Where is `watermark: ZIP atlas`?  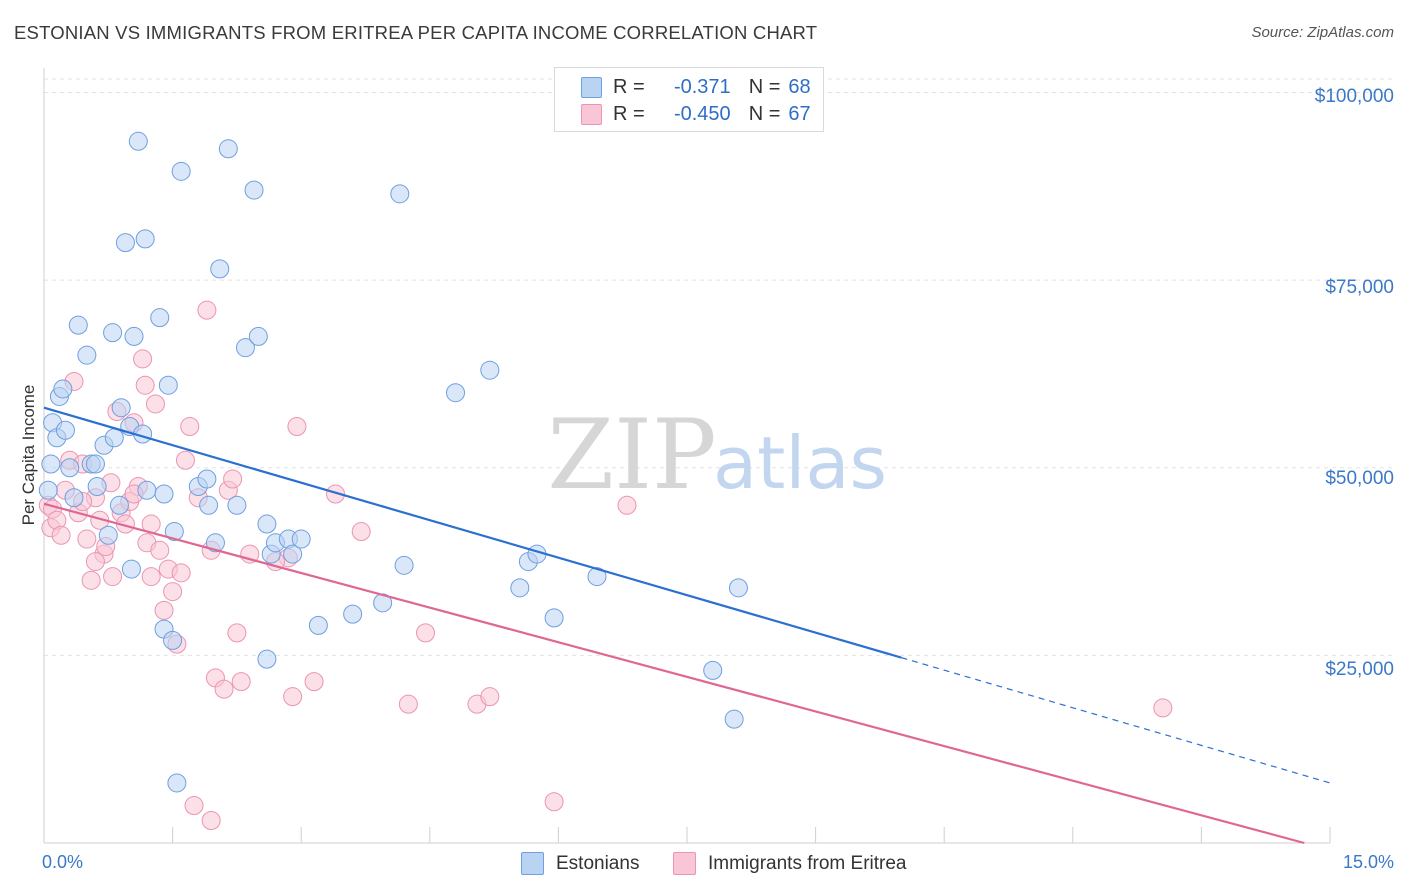 watermark: ZIP atlas is located at coordinates (717, 455).